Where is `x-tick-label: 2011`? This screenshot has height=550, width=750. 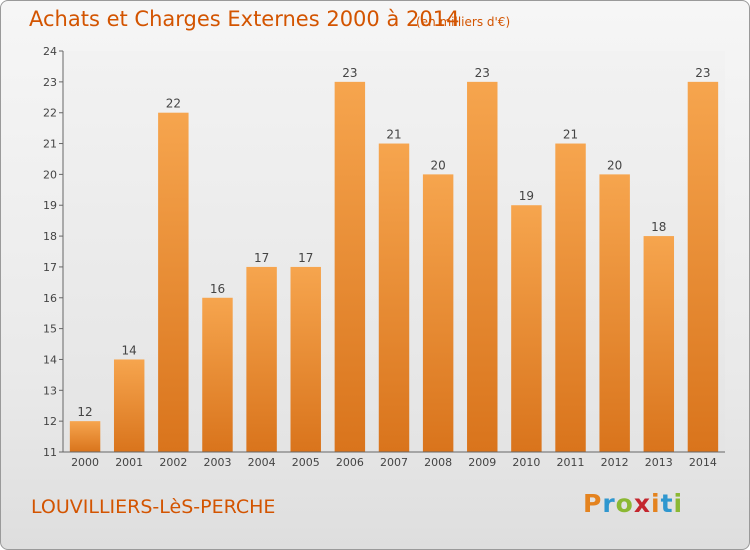
x-tick-label: 2011 is located at coordinates (571, 462).